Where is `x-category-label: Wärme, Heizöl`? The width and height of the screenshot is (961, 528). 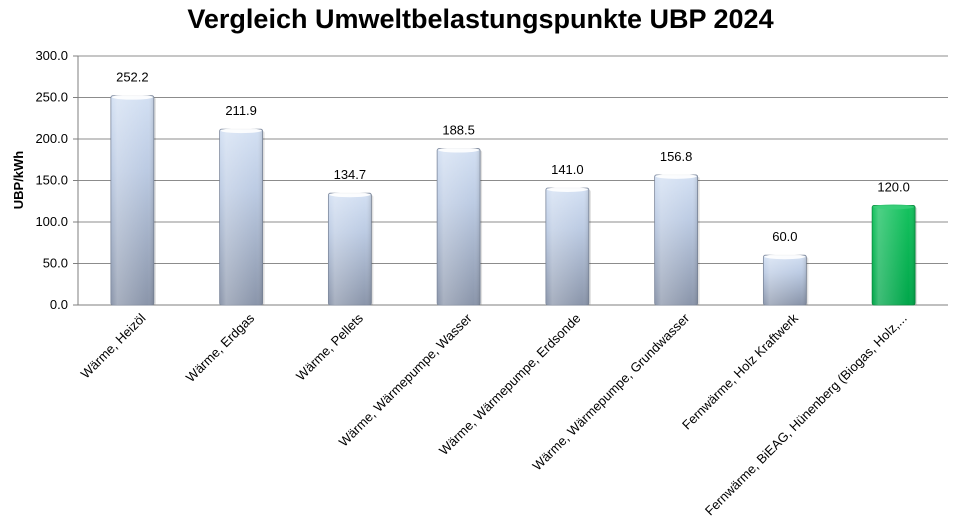
x-category-label: Wärme, Heizöl is located at coordinates (113, 345).